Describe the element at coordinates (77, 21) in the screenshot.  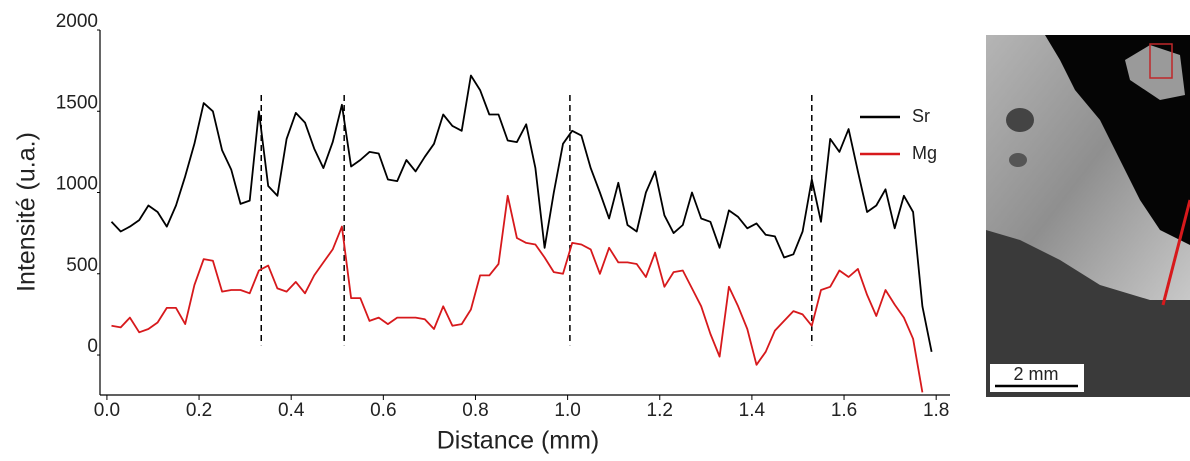
I see `y-tick-label: 2000` at that location.